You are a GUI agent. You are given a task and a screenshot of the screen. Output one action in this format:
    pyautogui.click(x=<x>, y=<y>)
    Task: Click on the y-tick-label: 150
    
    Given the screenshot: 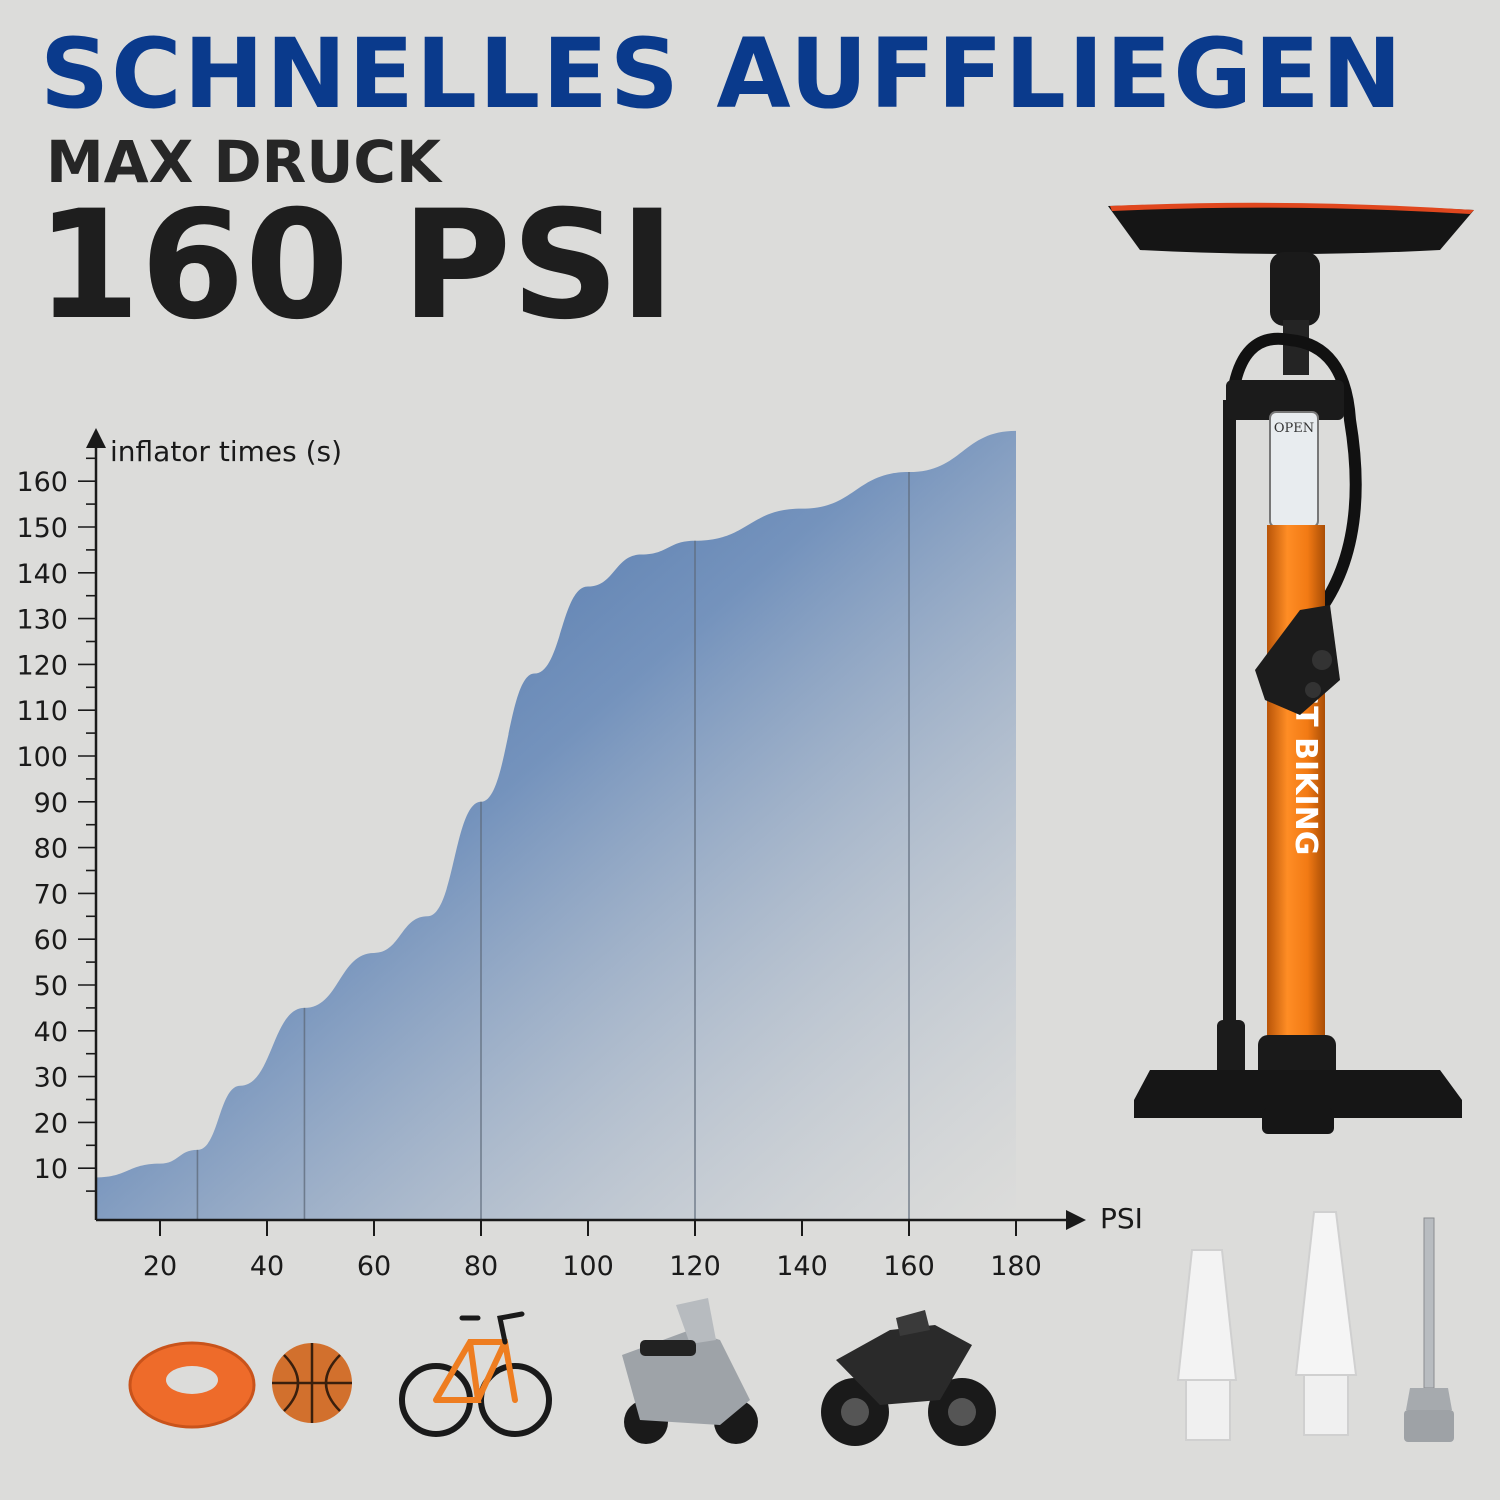 What is the action you would take?
    pyautogui.click(x=42, y=528)
    